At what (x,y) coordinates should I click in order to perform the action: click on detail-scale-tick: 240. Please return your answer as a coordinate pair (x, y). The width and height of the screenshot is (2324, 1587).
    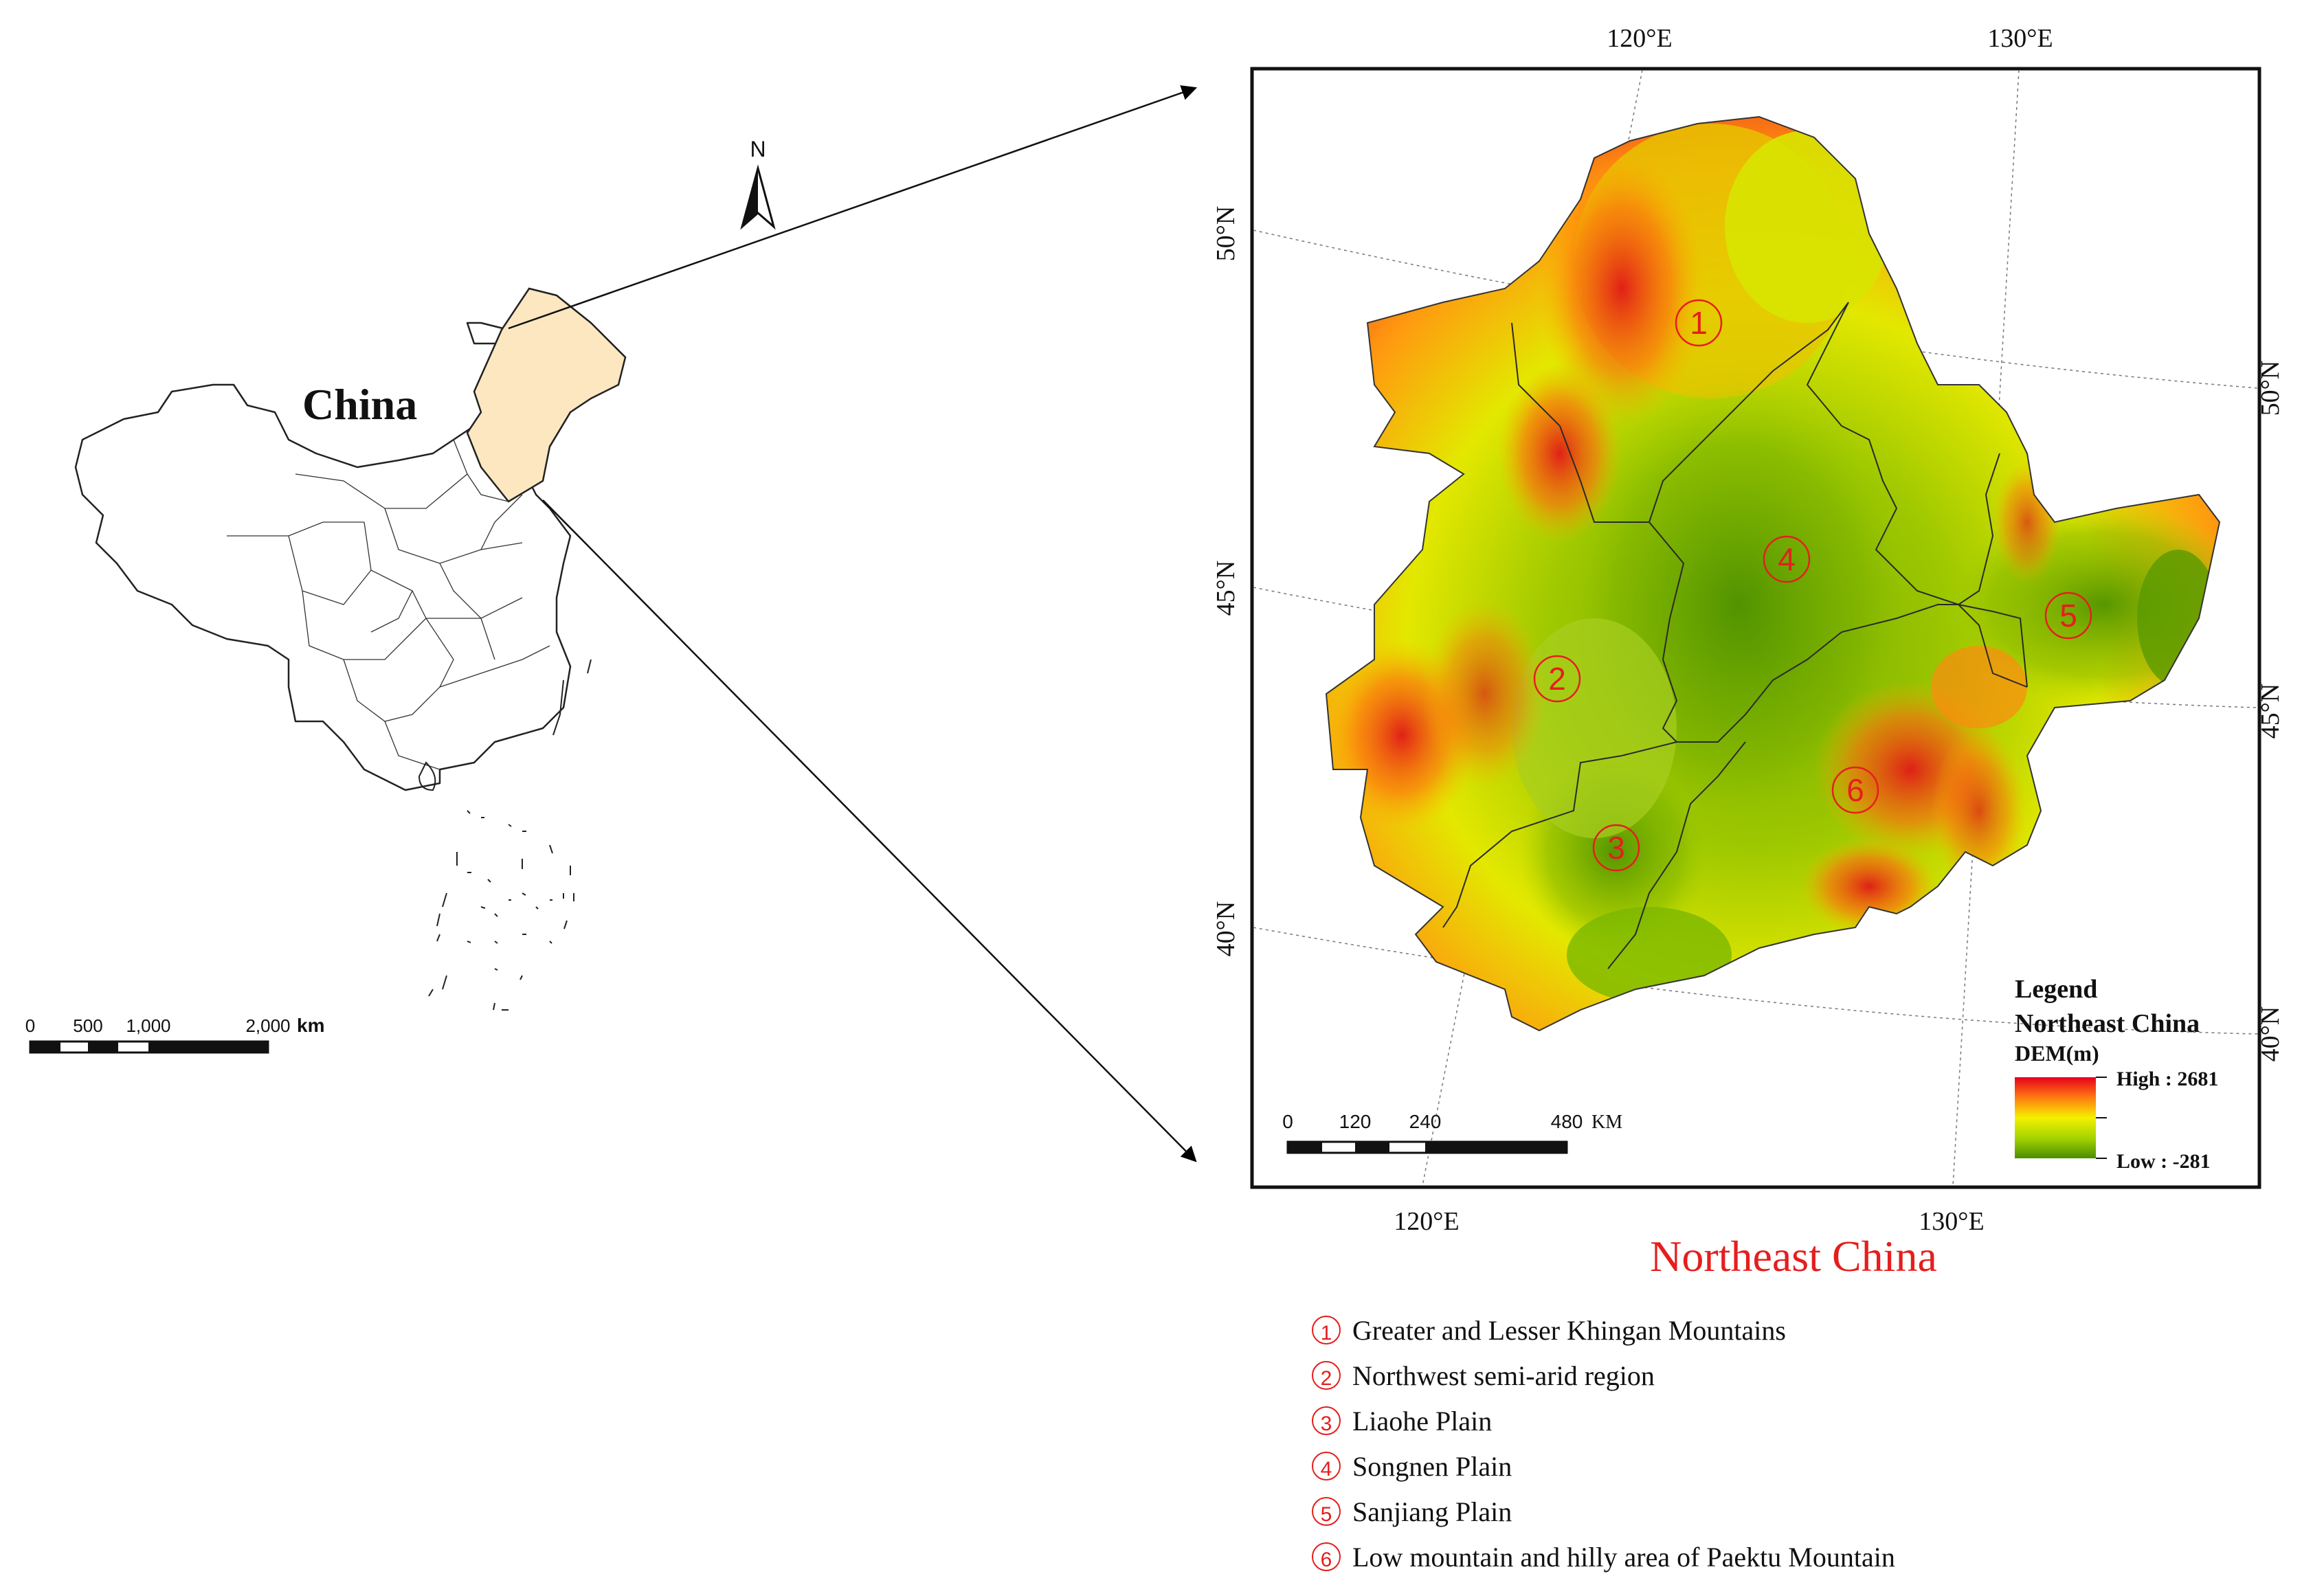
    Looking at the image, I should click on (1425, 1121).